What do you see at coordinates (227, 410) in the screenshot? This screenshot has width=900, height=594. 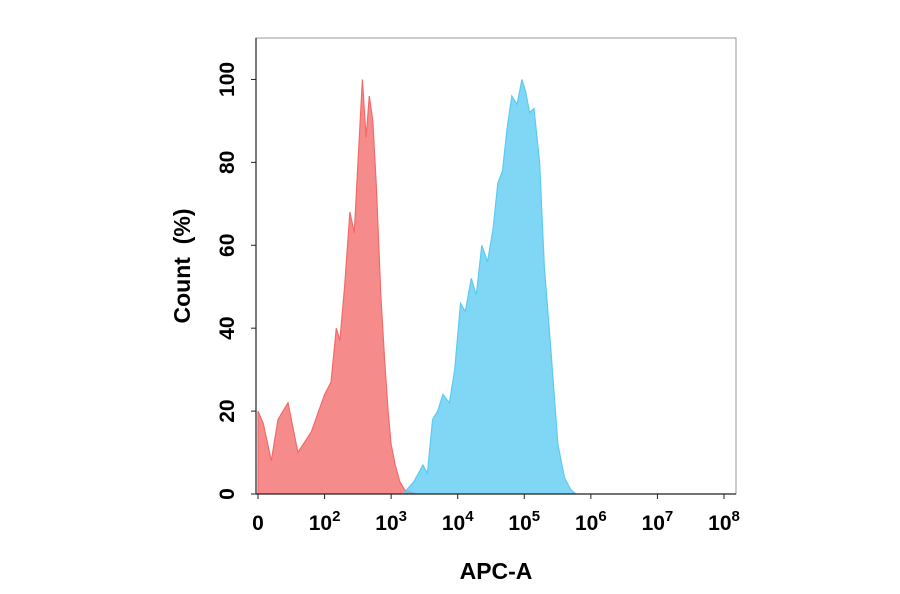 I see `y-tick-label: 20` at bounding box center [227, 410].